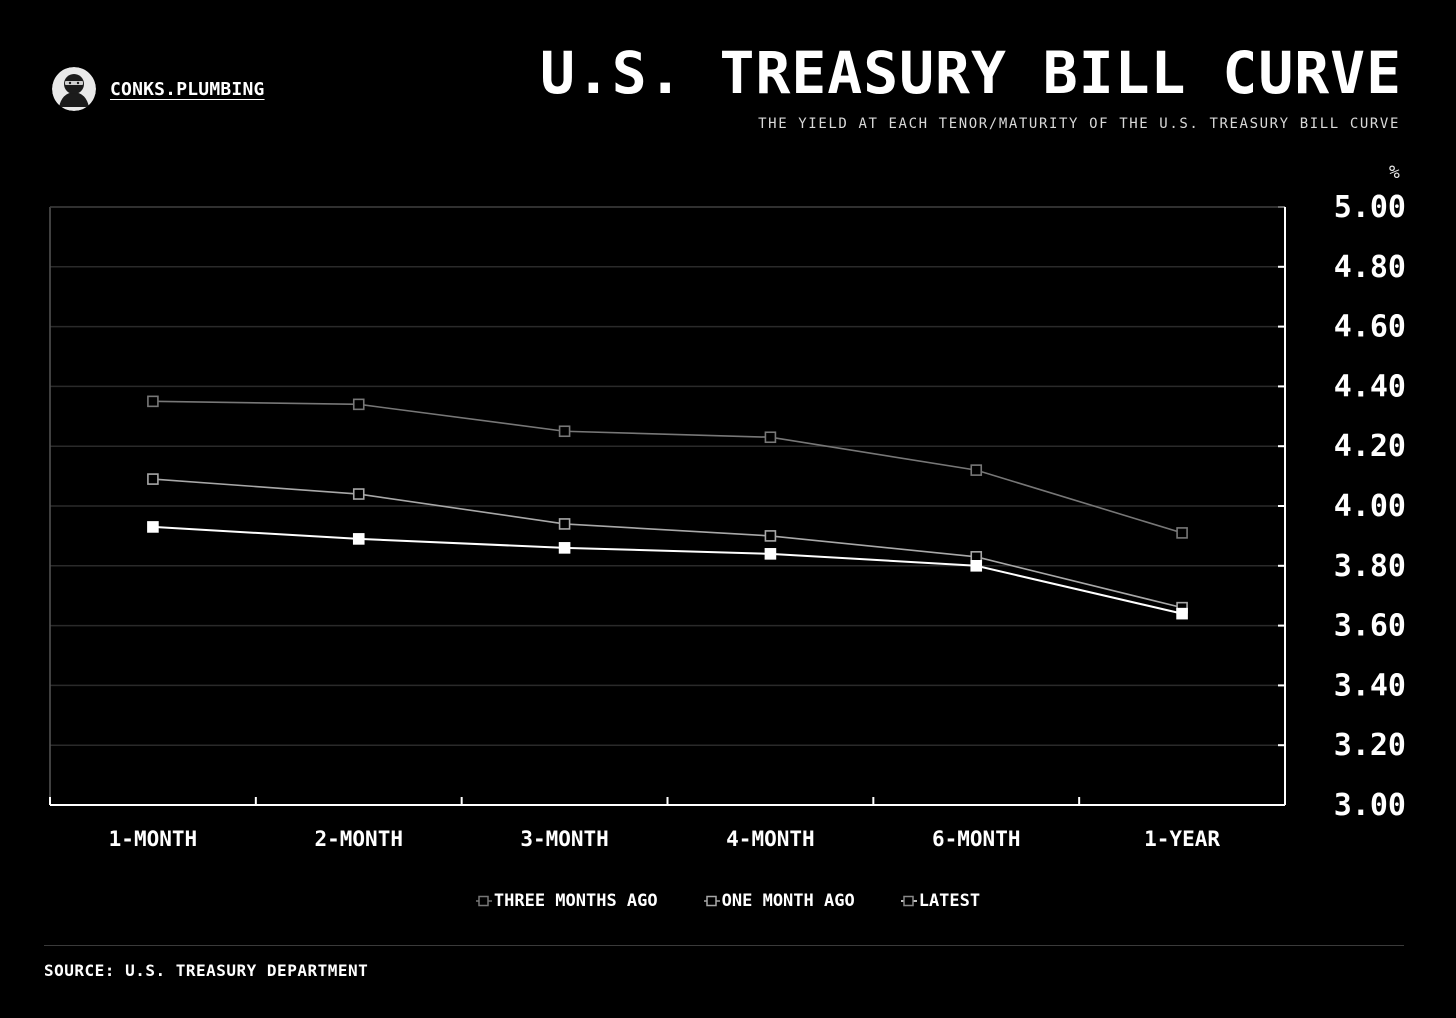  I want to click on series-latest, so click(667, 570).